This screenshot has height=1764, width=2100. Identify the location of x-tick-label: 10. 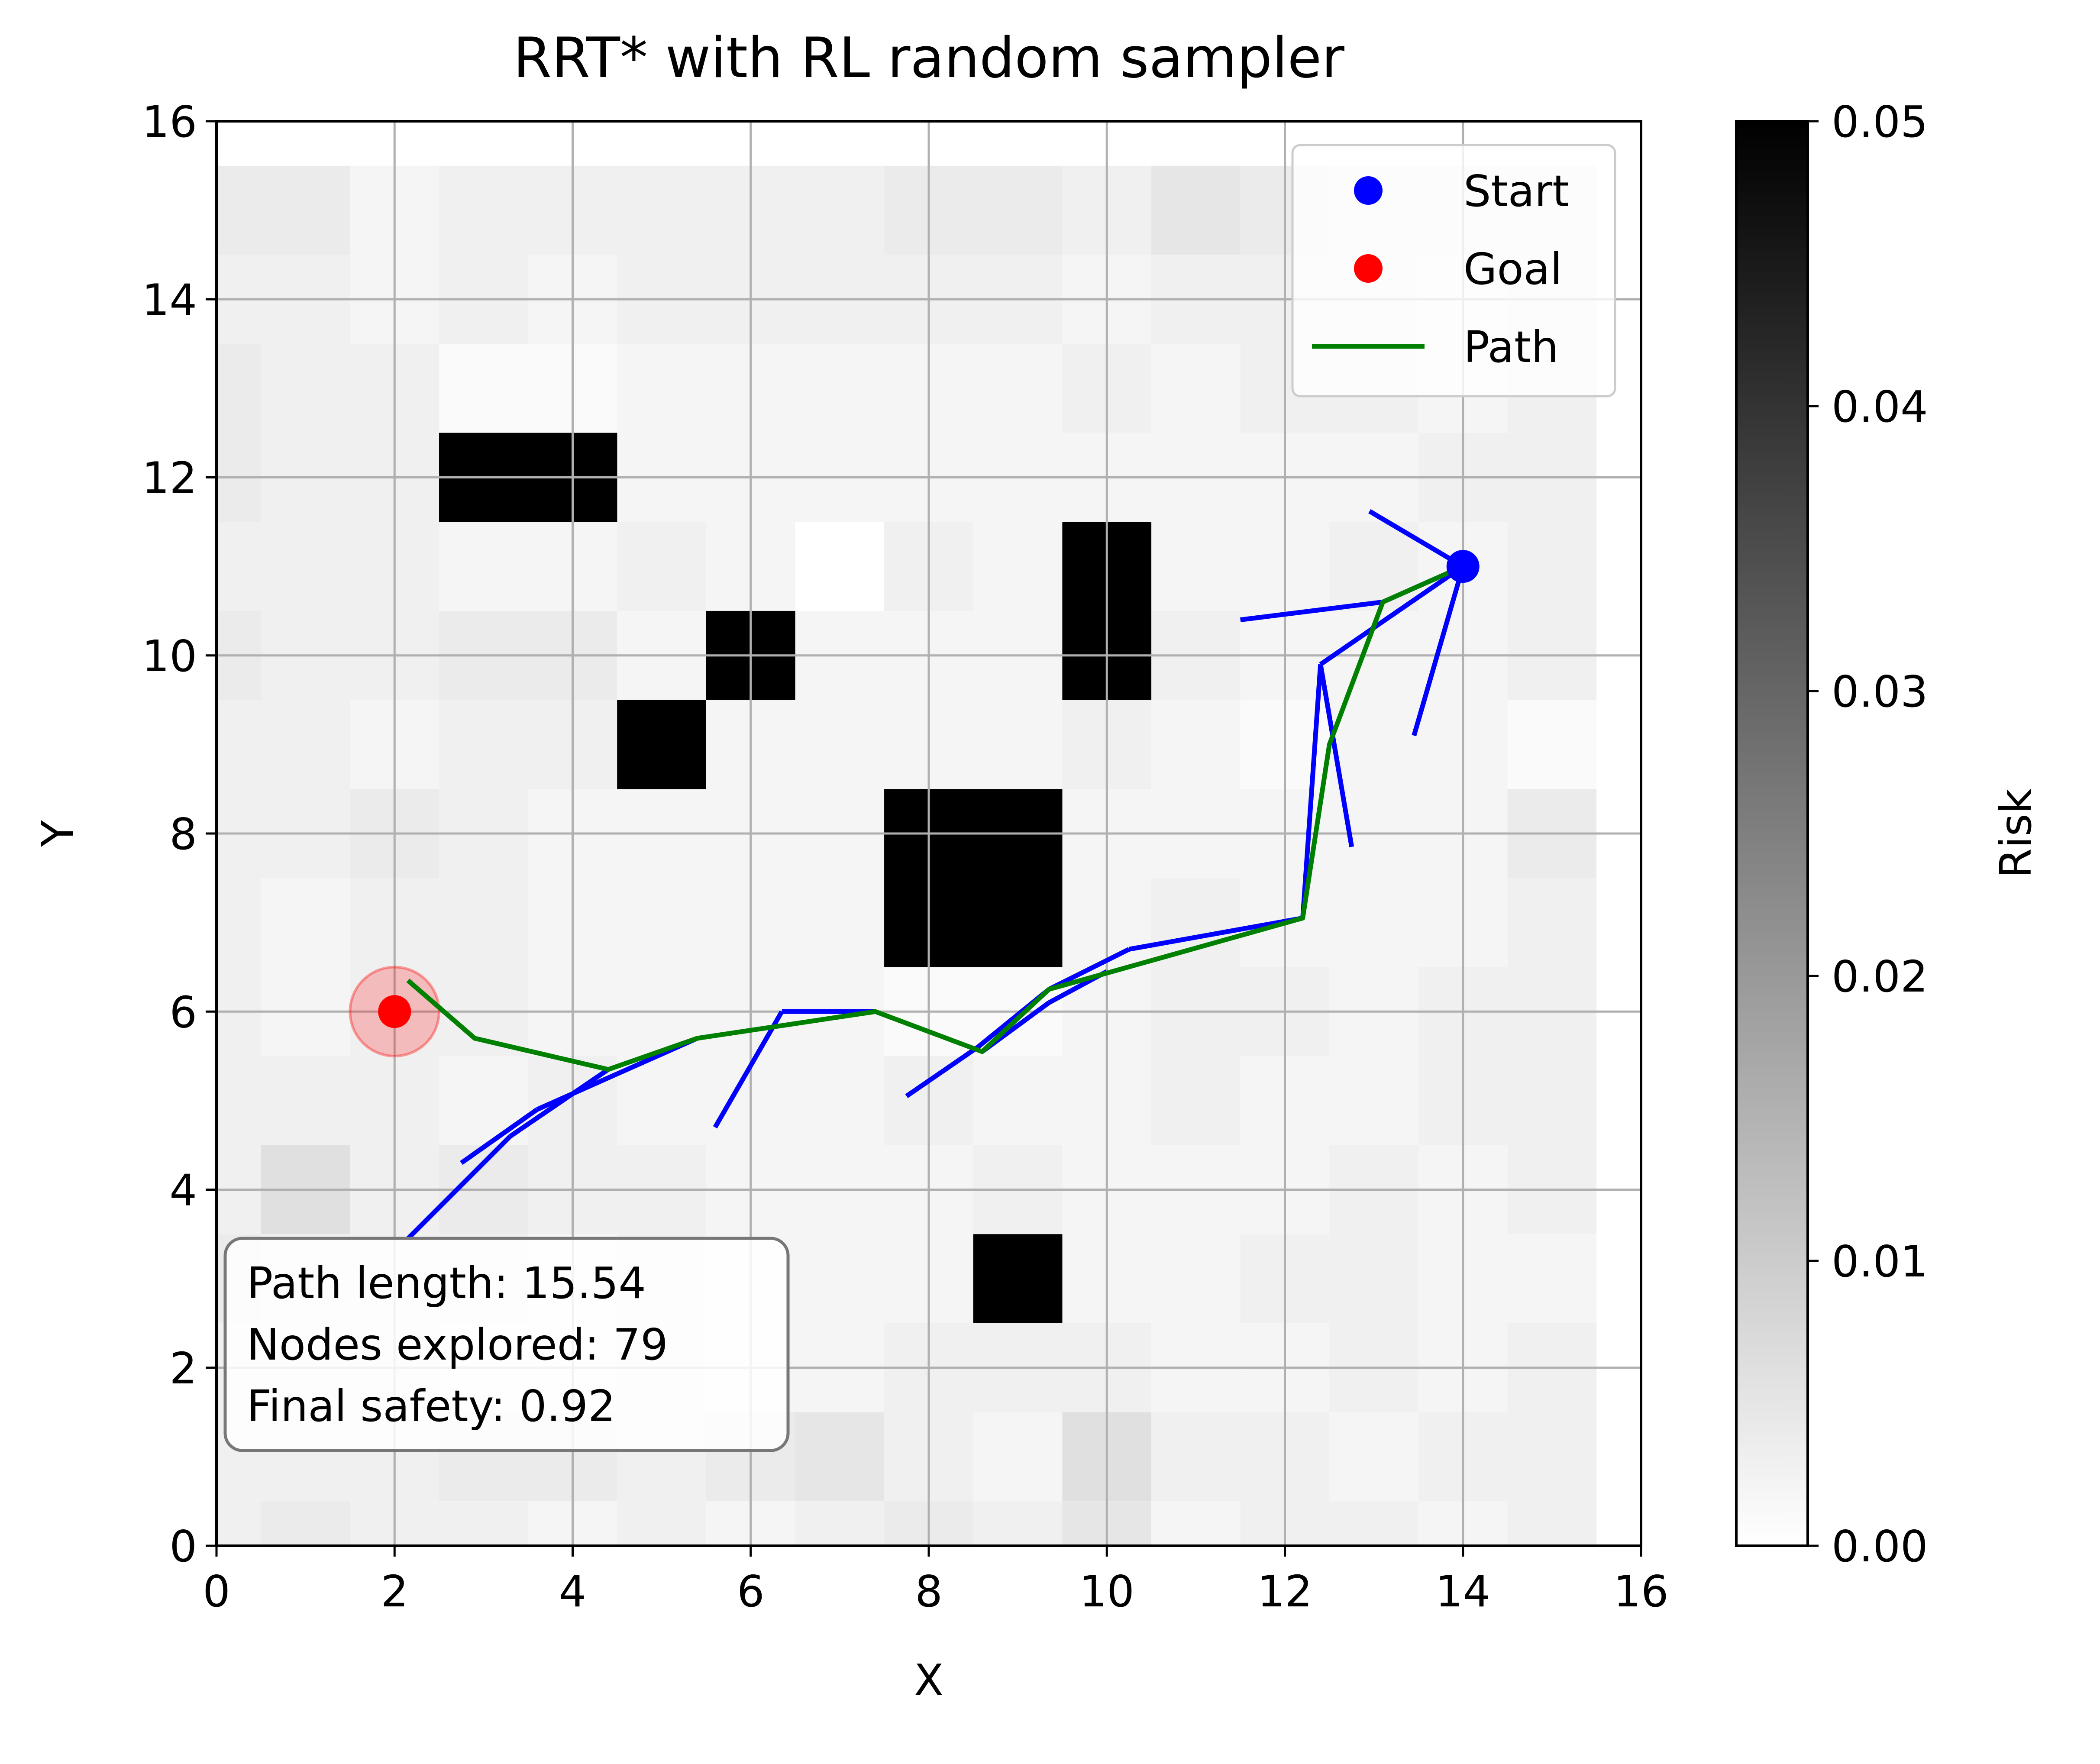
(1106, 1591).